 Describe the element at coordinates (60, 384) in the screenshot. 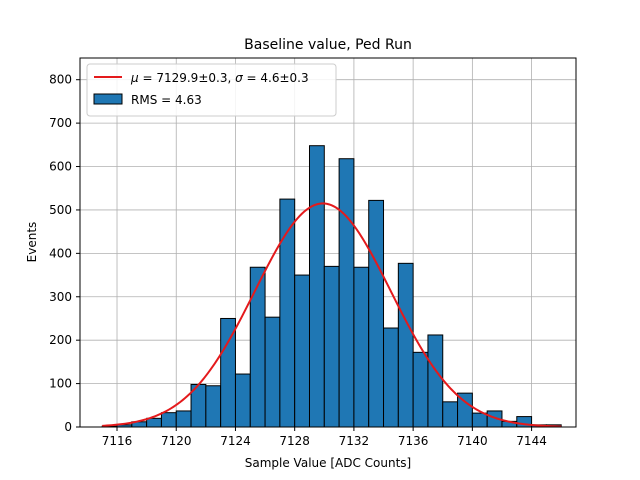

I see `y-tick-label: 100` at that location.